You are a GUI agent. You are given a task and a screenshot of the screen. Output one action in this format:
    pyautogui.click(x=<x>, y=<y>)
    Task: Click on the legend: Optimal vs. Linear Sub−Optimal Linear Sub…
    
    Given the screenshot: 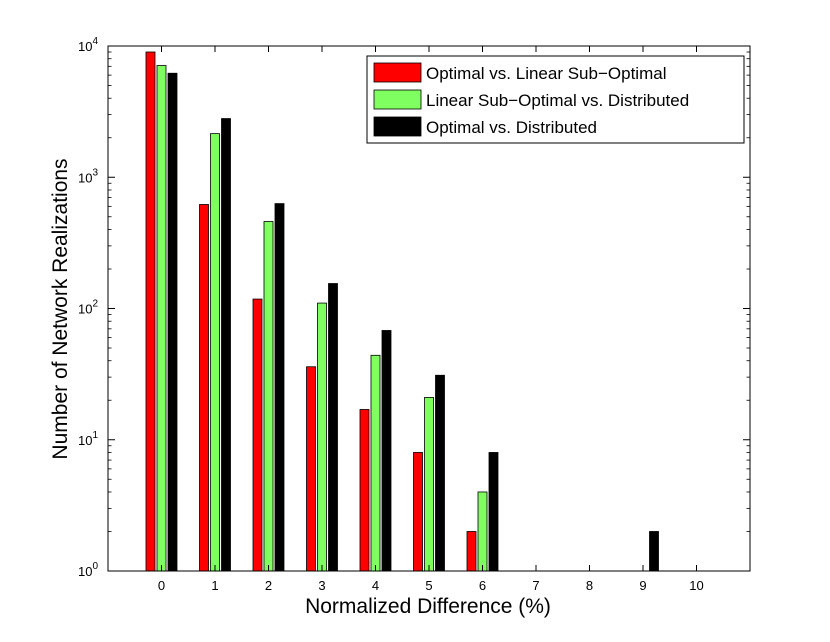 What is the action you would take?
    pyautogui.click(x=555, y=99)
    